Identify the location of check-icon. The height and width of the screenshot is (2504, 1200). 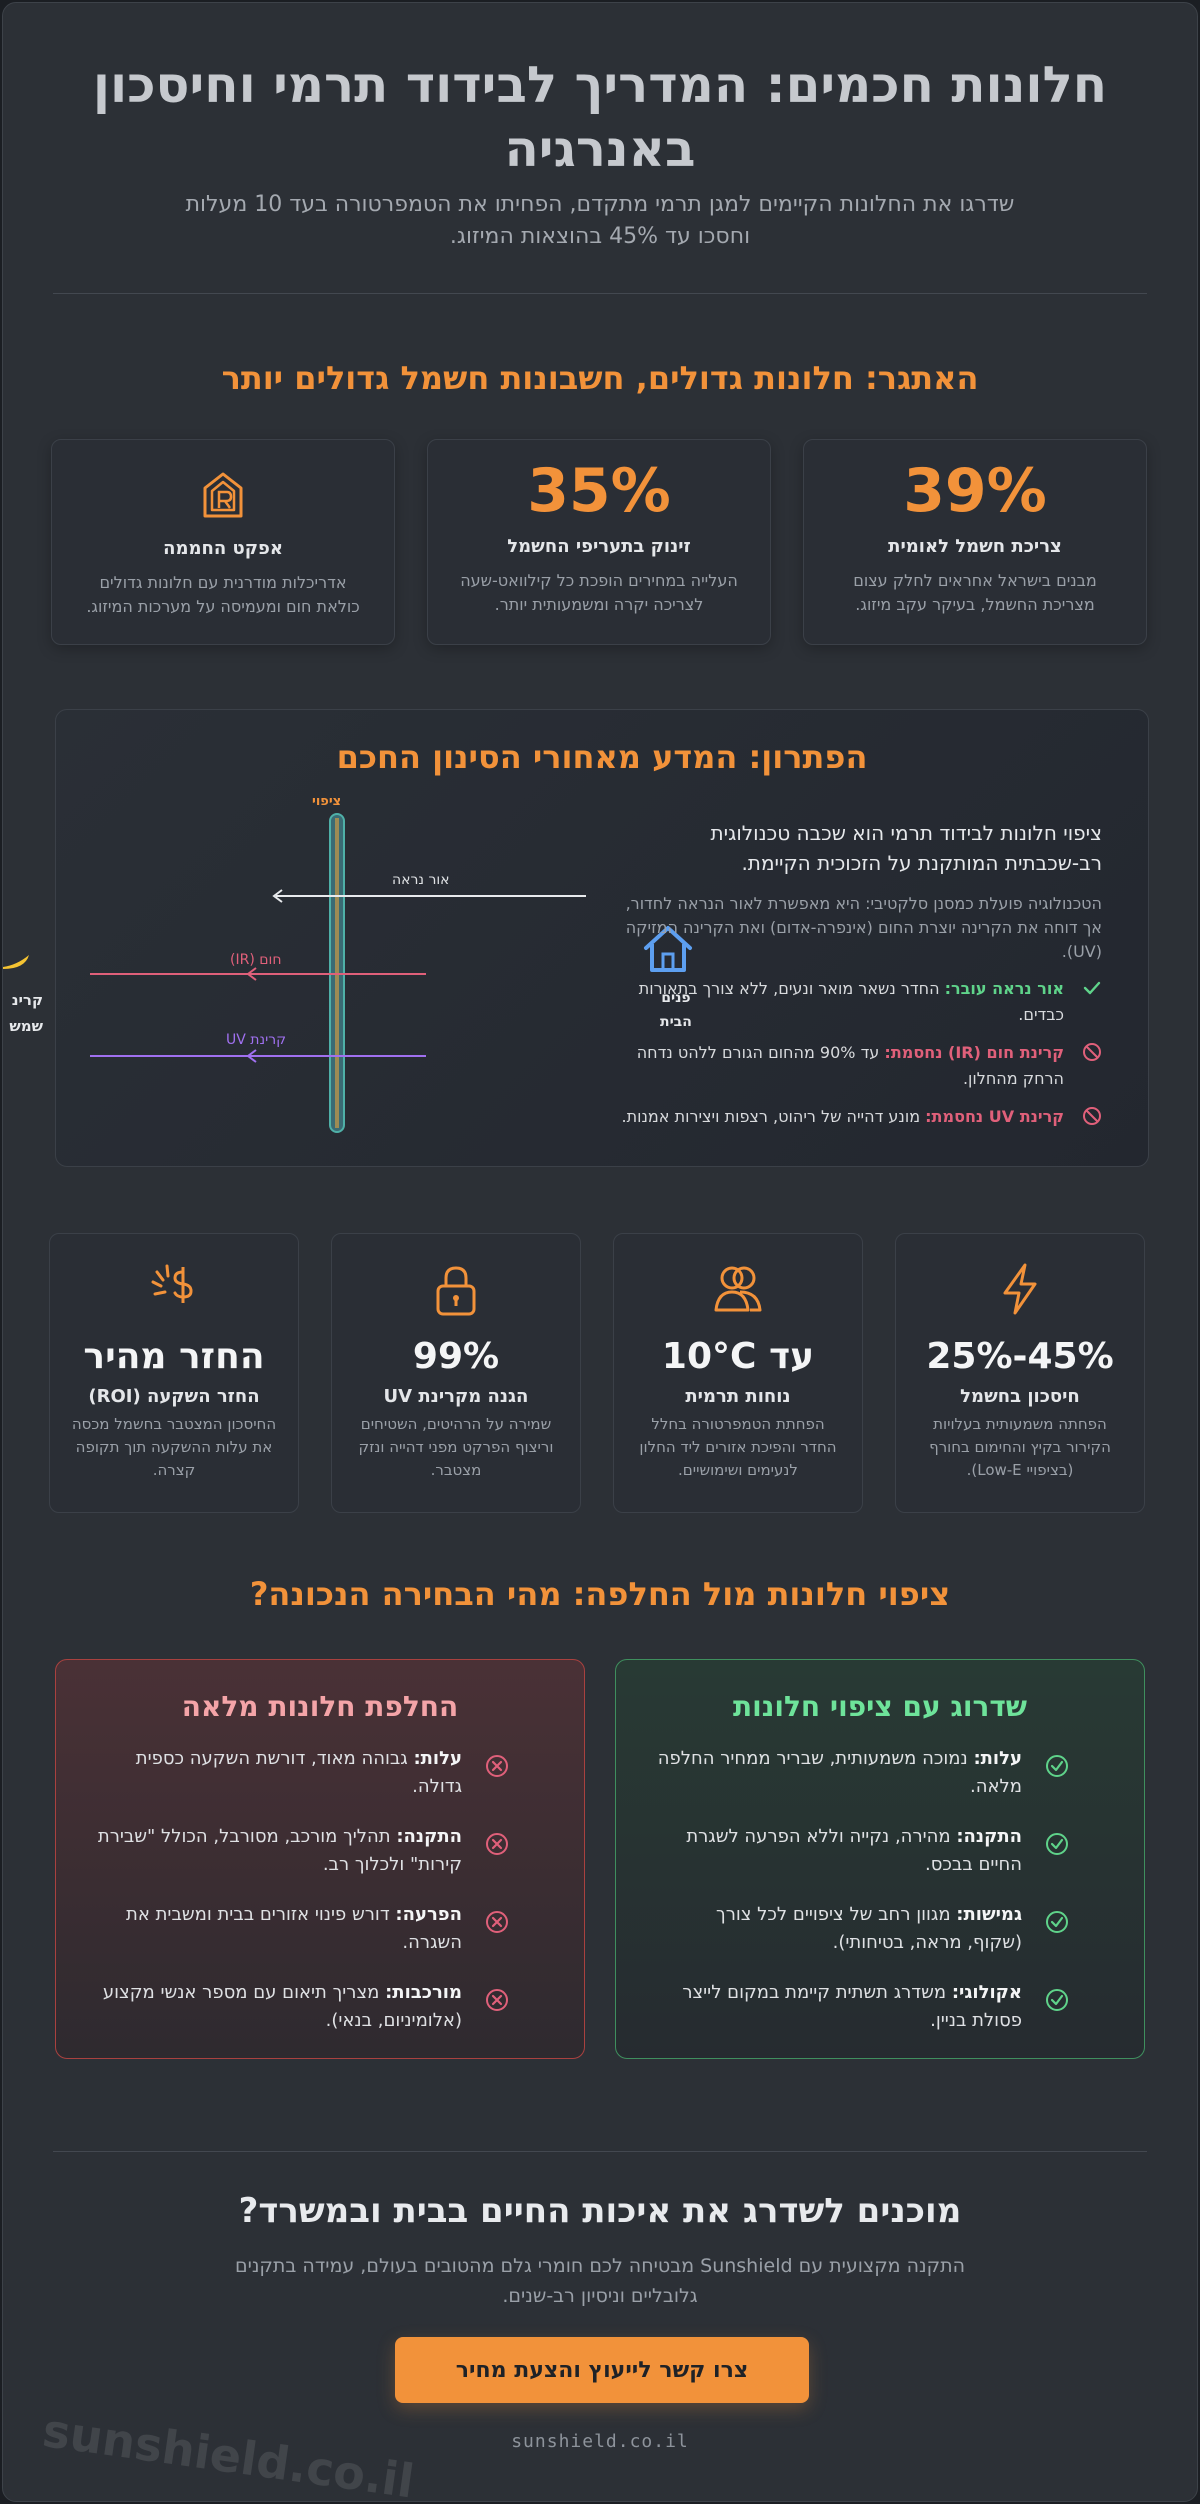
(1089, 992).